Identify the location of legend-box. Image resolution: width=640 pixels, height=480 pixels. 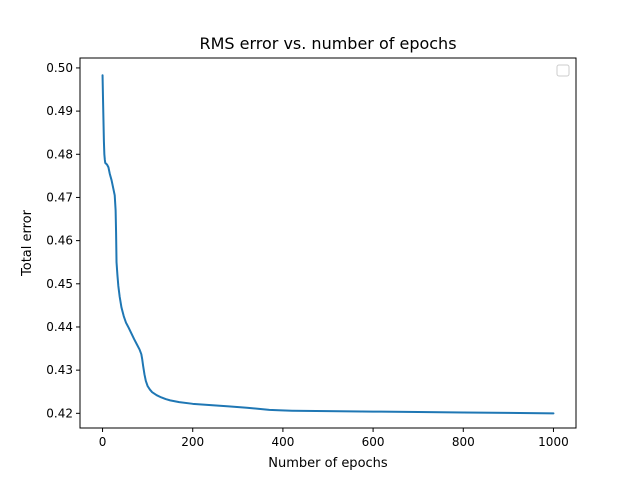
(563, 70).